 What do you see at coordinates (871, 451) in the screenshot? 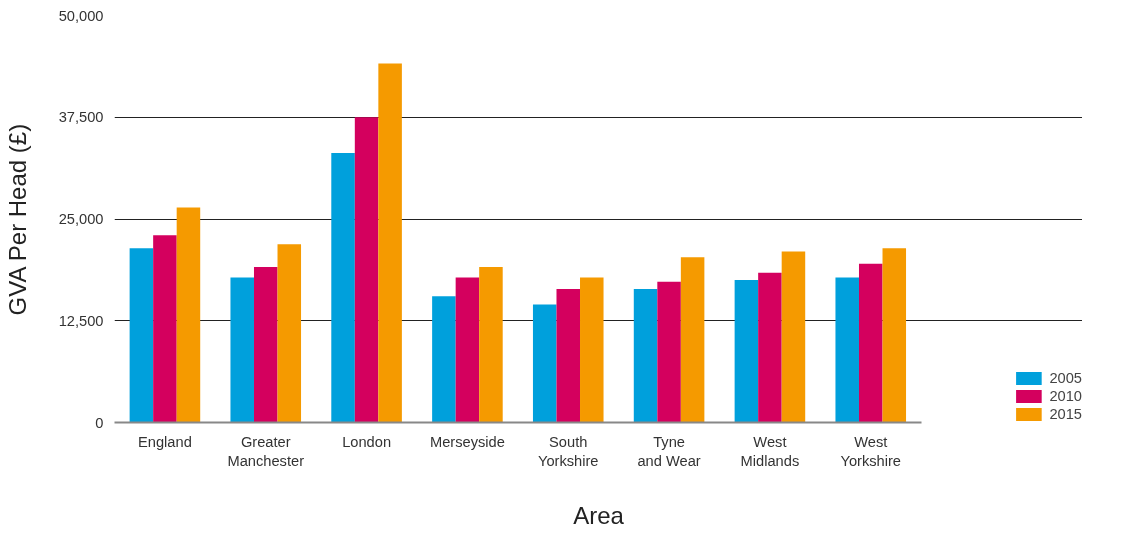
I see `x-tick-label: West Yorkshire` at bounding box center [871, 451].